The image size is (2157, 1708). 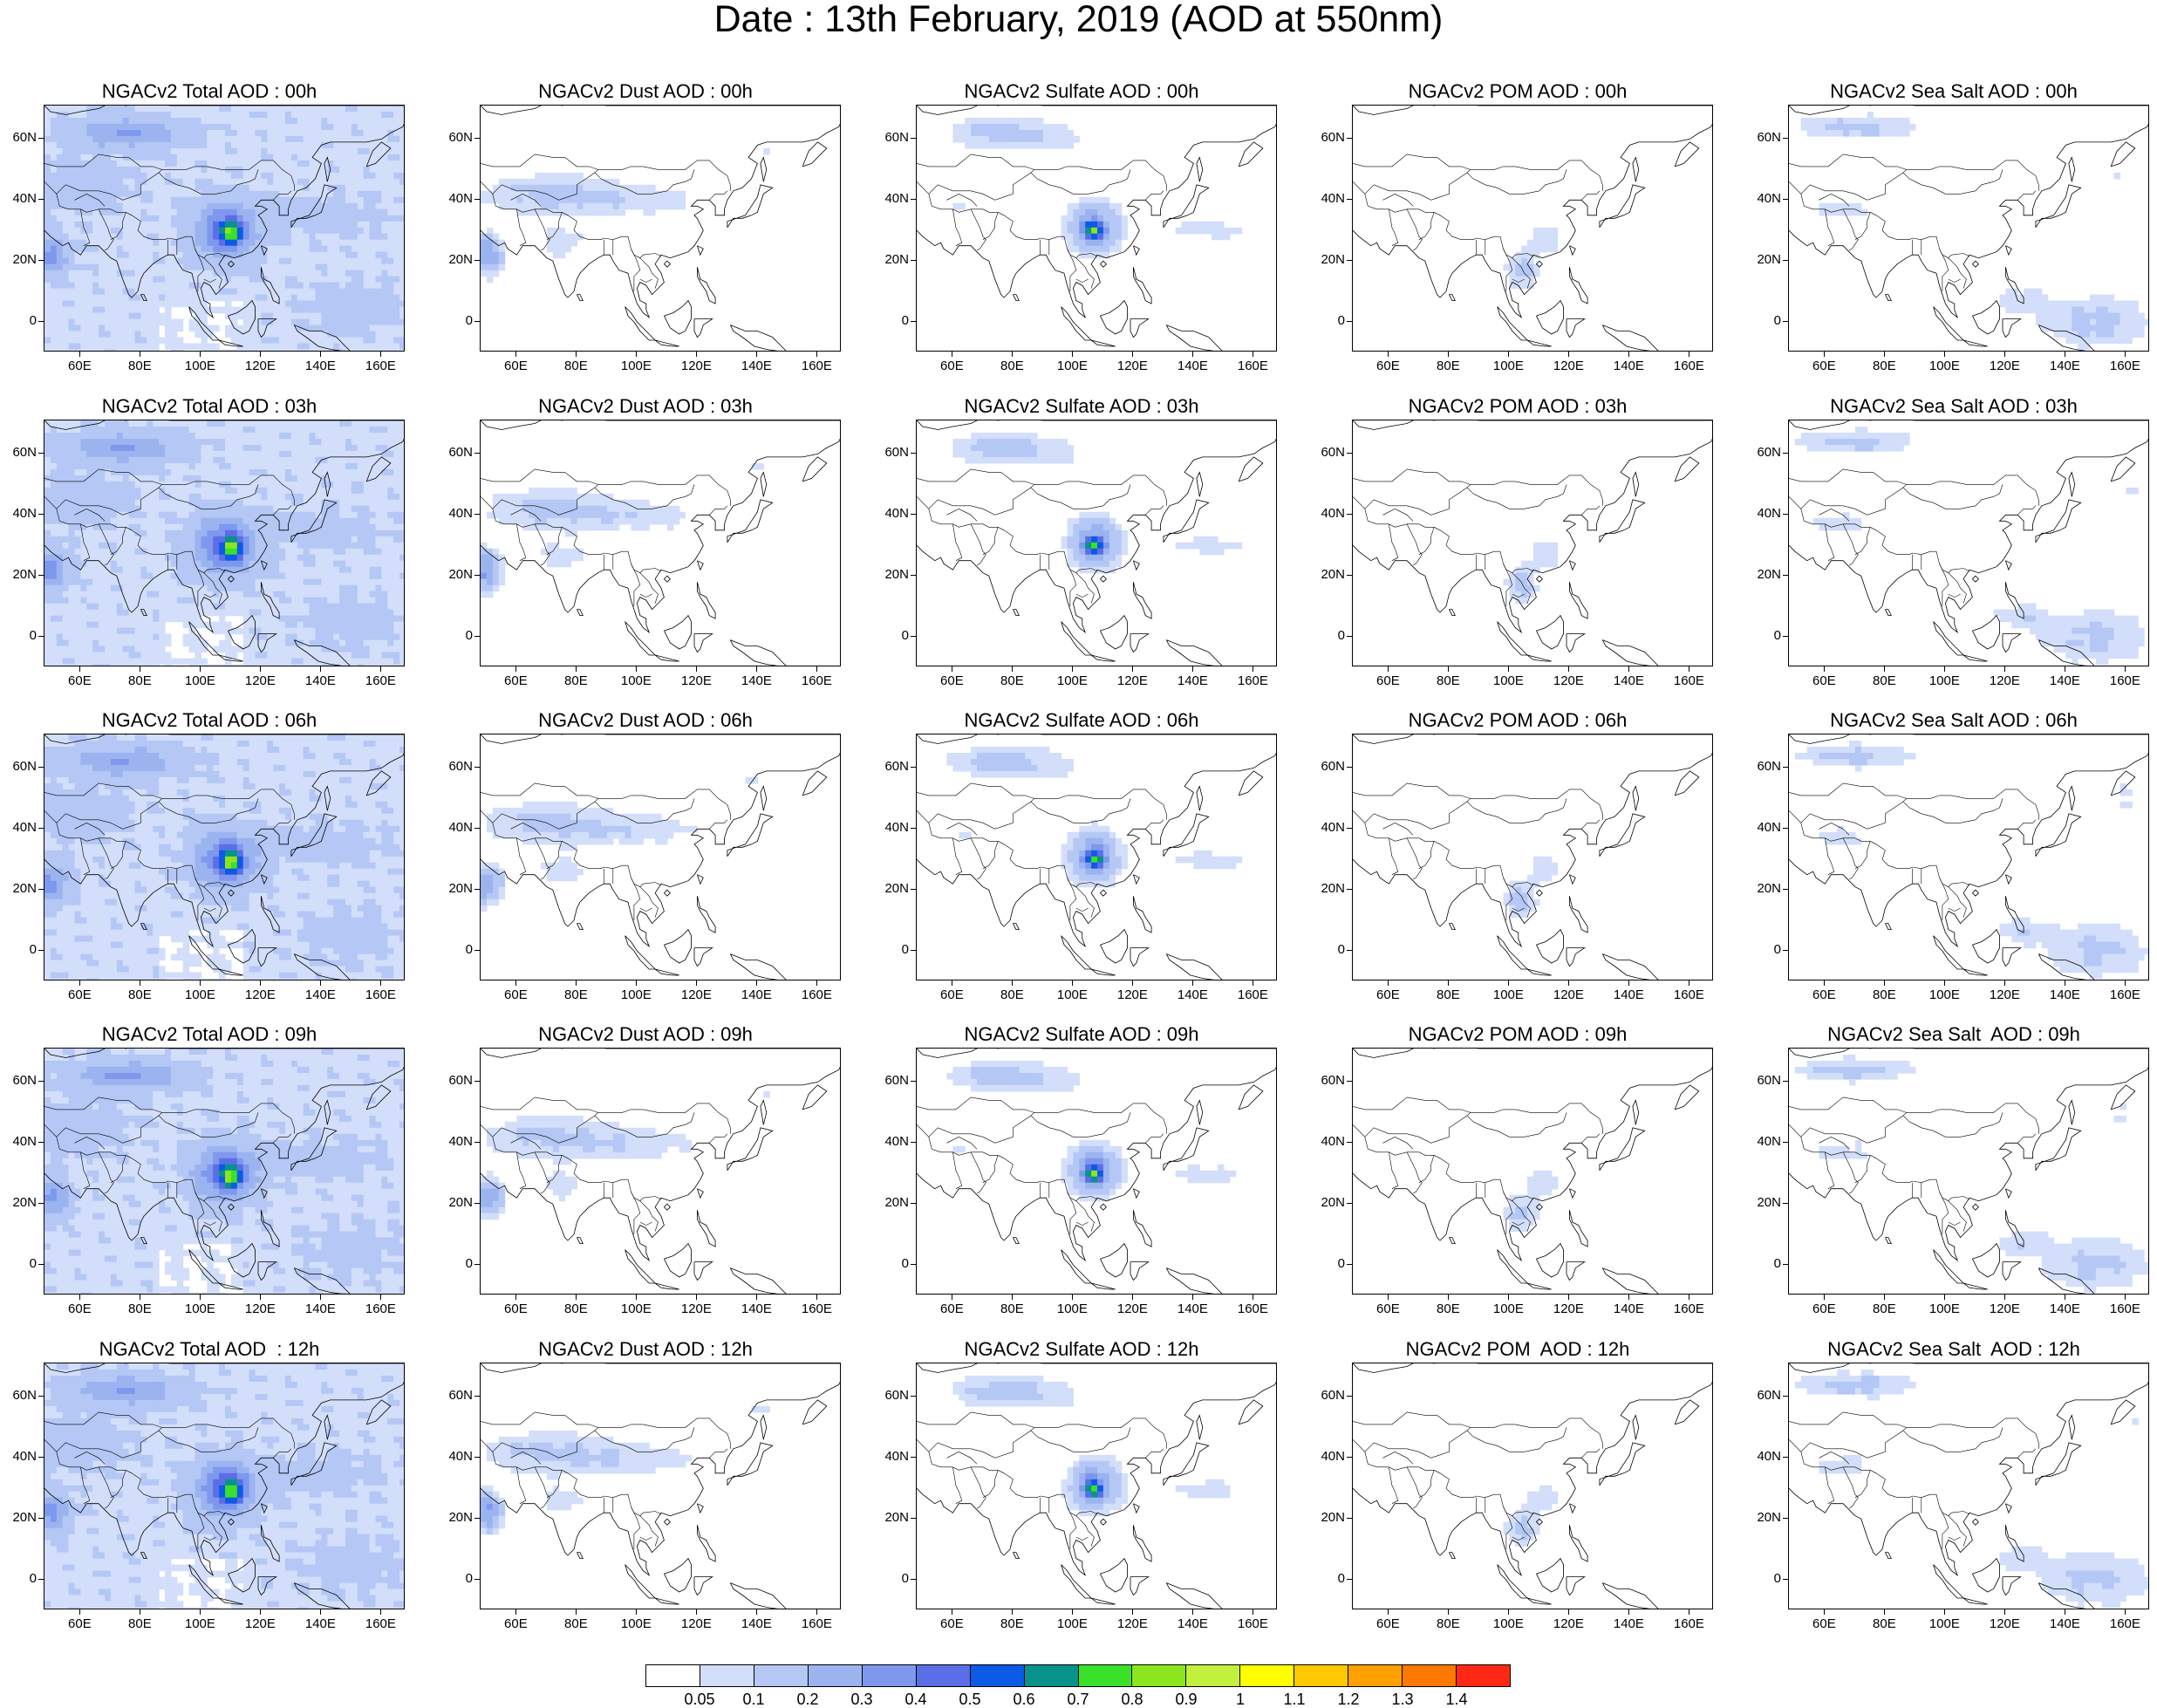 What do you see at coordinates (1186, 1700) in the screenshot?
I see `colorbar-label: 0.9` at bounding box center [1186, 1700].